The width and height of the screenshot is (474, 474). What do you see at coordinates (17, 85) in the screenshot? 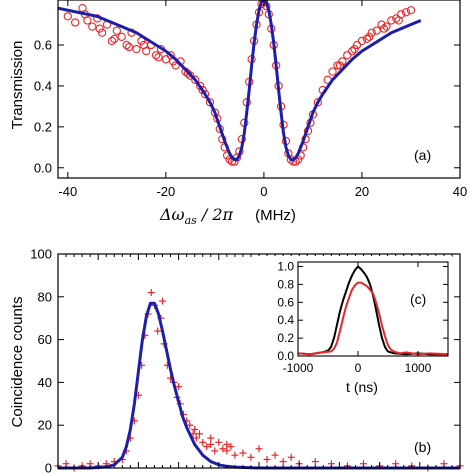
I see `panel-a-y-axis-label: Transmission` at bounding box center [17, 85].